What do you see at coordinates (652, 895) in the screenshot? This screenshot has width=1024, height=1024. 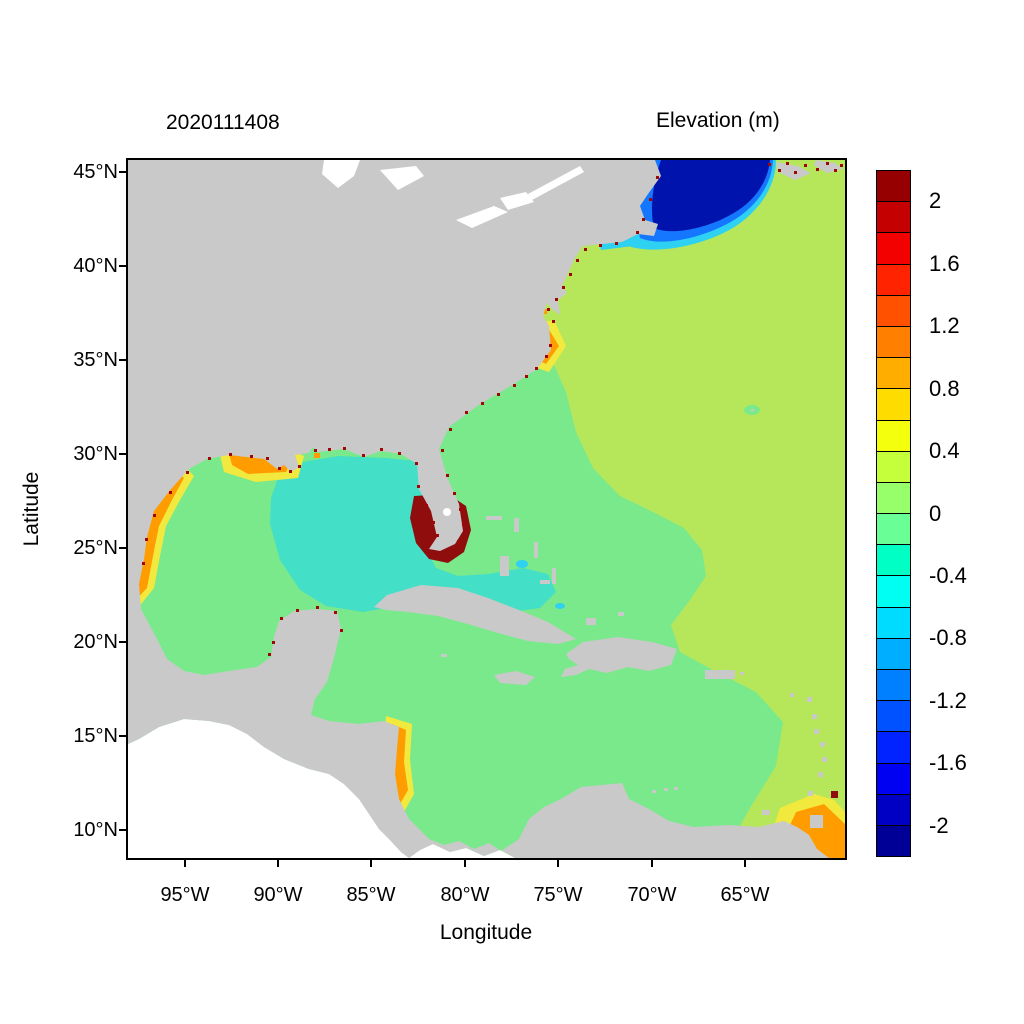 I see `x-tick-label: 70°W` at bounding box center [652, 895].